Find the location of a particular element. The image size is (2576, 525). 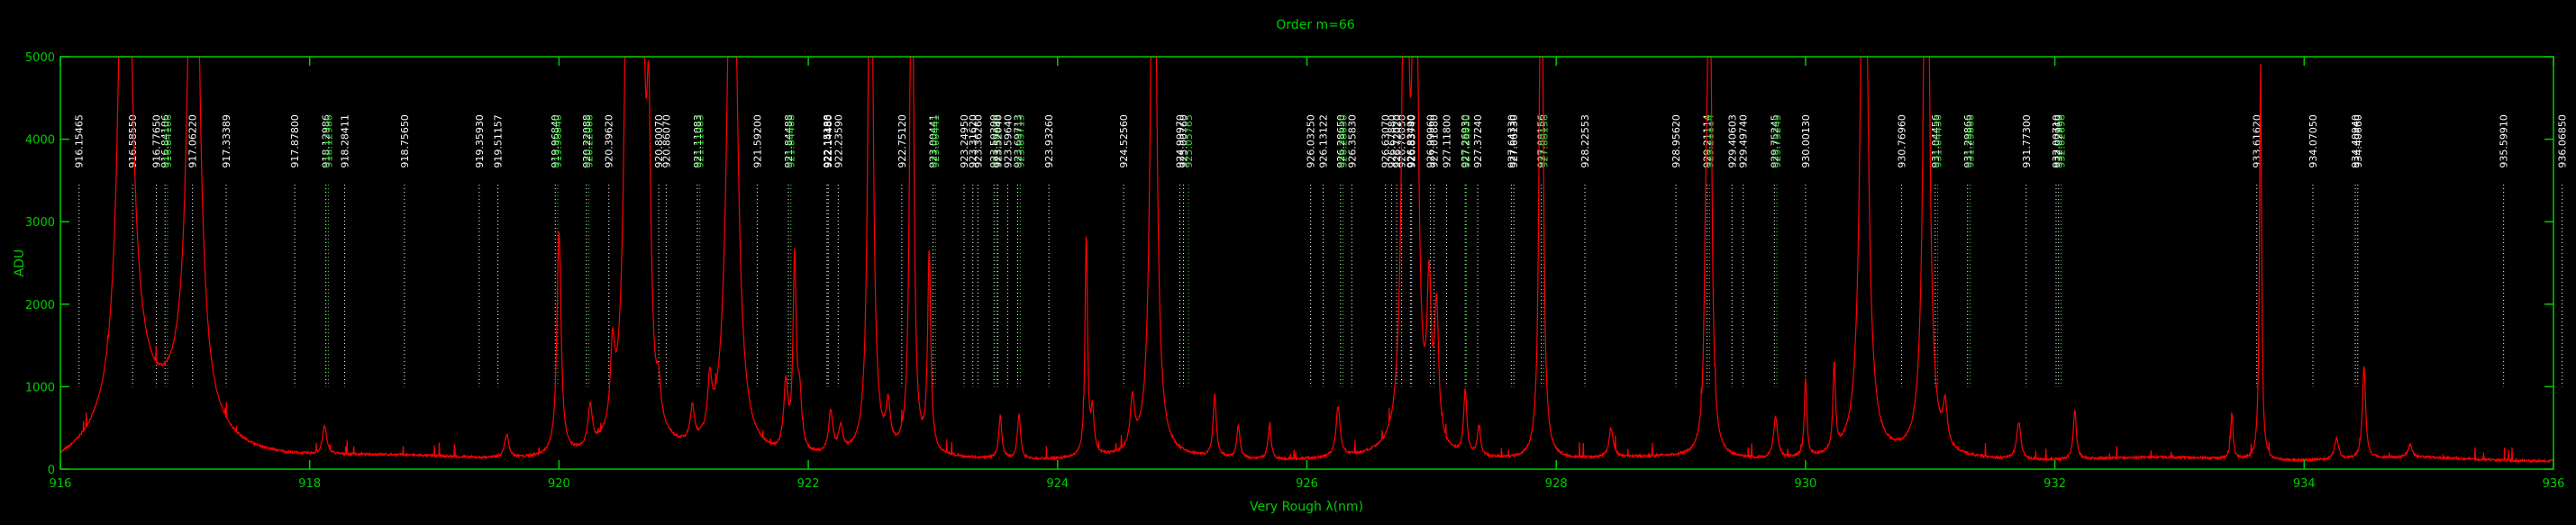

line-id-label: 929.49740 is located at coordinates (1744, 141).